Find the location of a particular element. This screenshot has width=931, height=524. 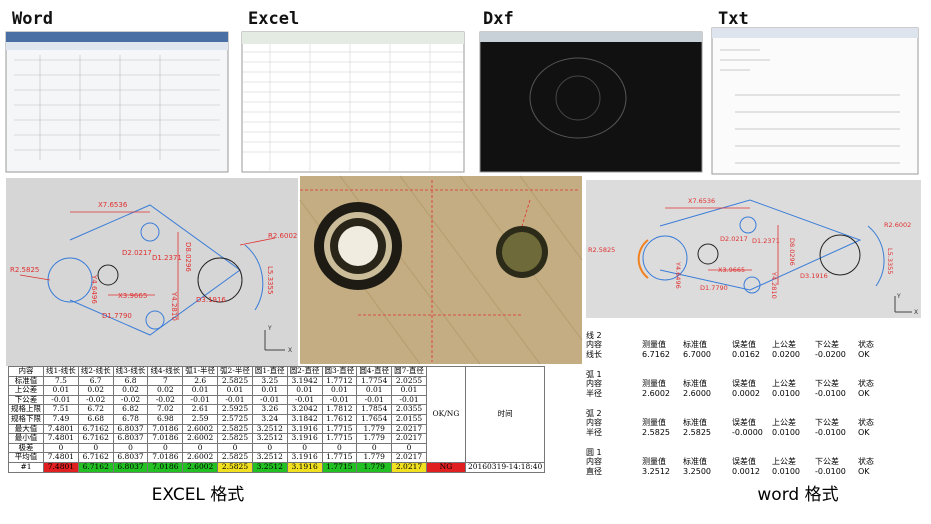

block-feature: 半径 is located at coordinates (594, 432).